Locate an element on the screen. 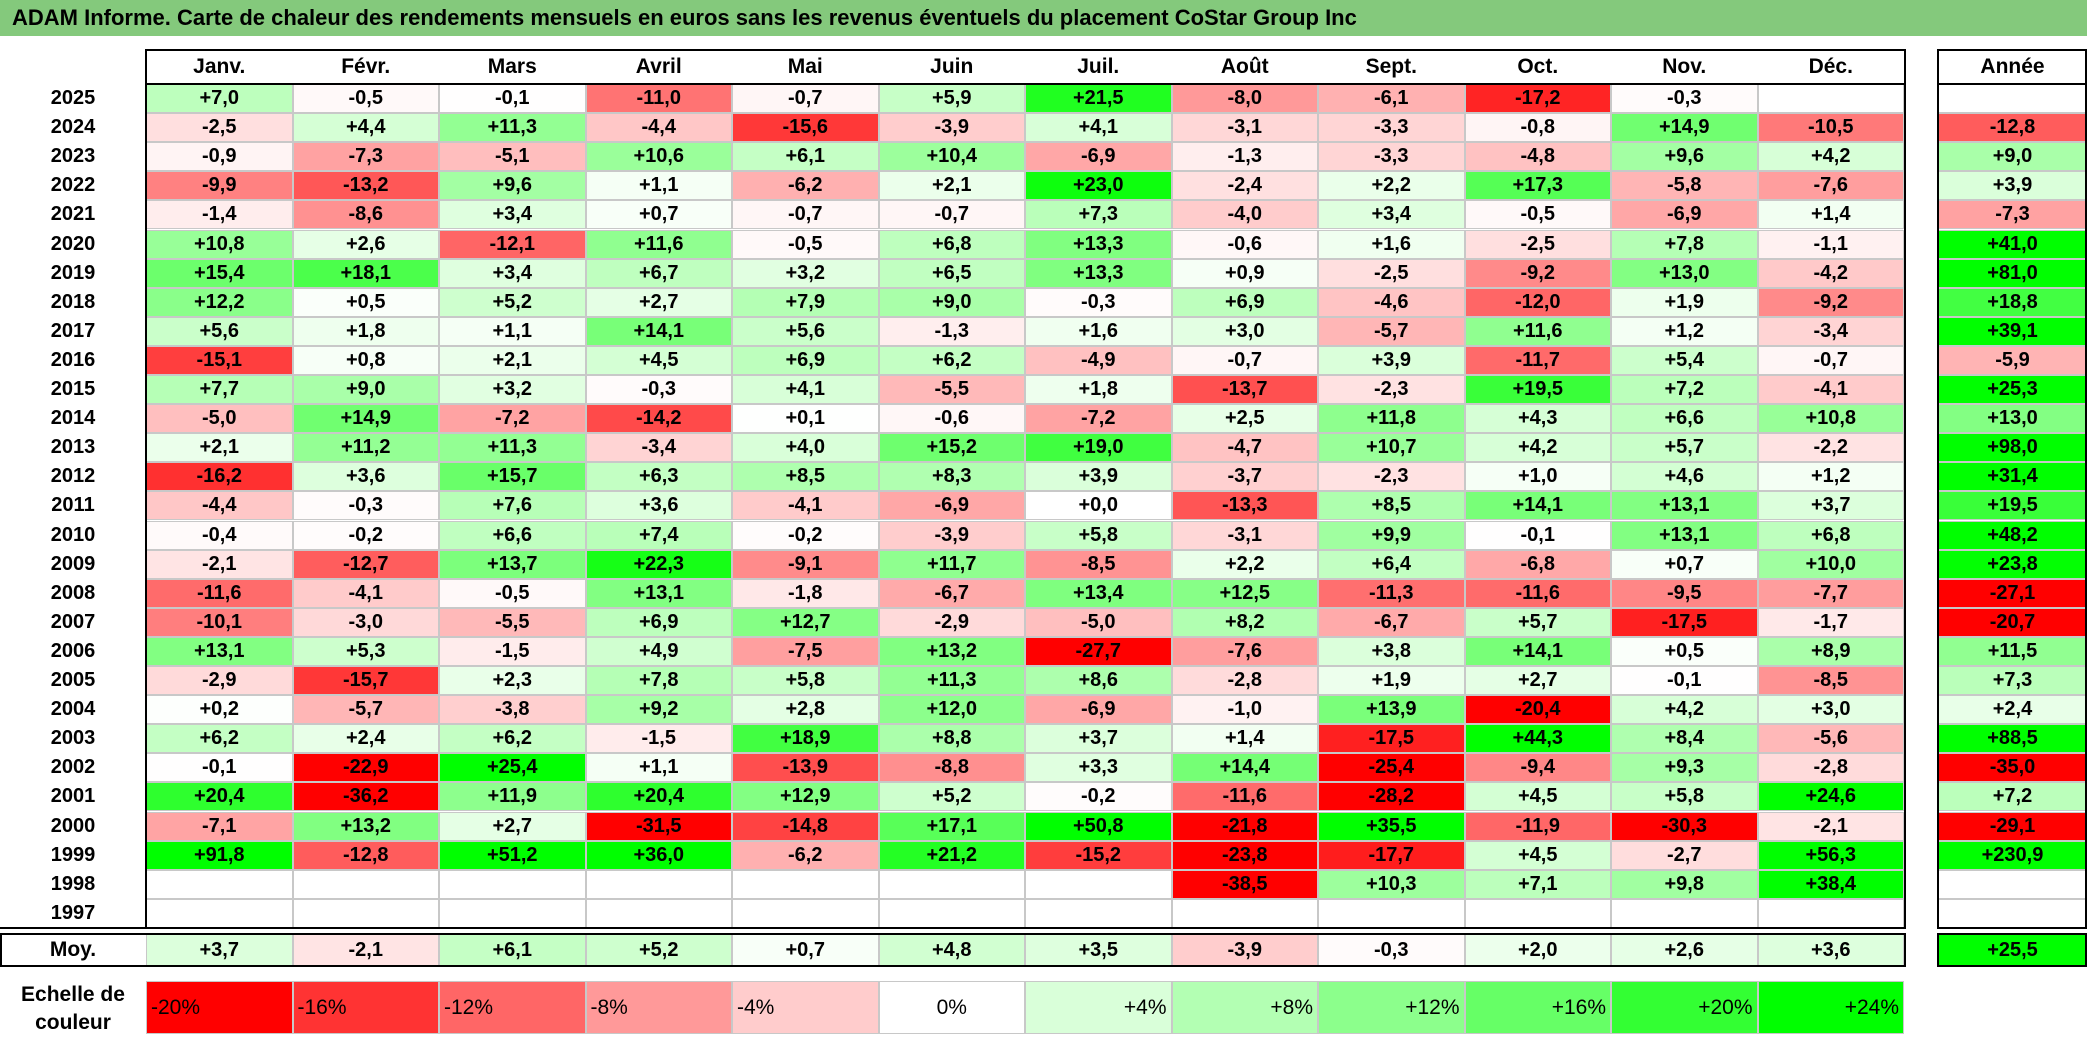  heatmap-cell: -4,0 is located at coordinates (1244, 215).